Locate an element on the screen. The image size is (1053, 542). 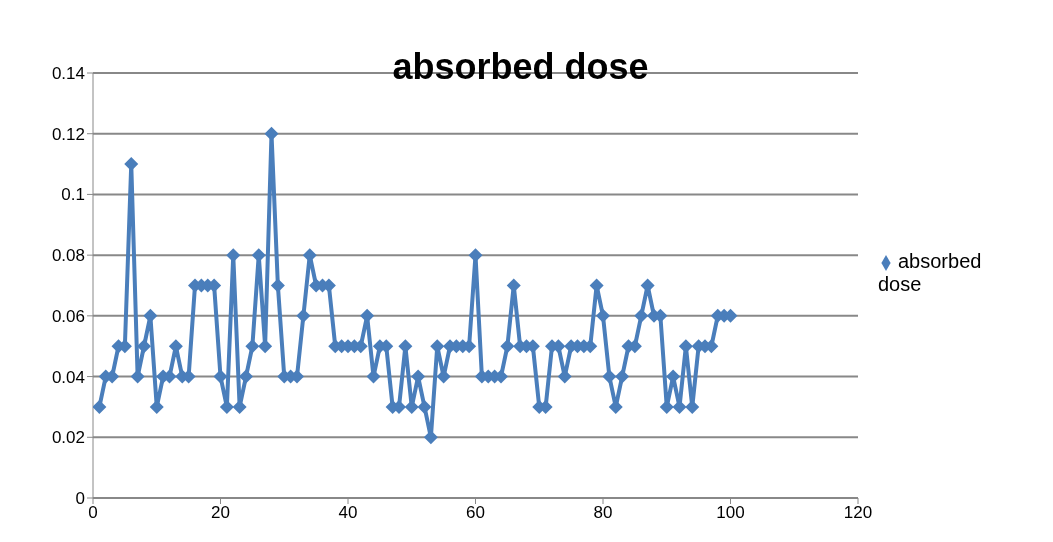
legend-label: absorbed dose is located at coordinates (930, 272).